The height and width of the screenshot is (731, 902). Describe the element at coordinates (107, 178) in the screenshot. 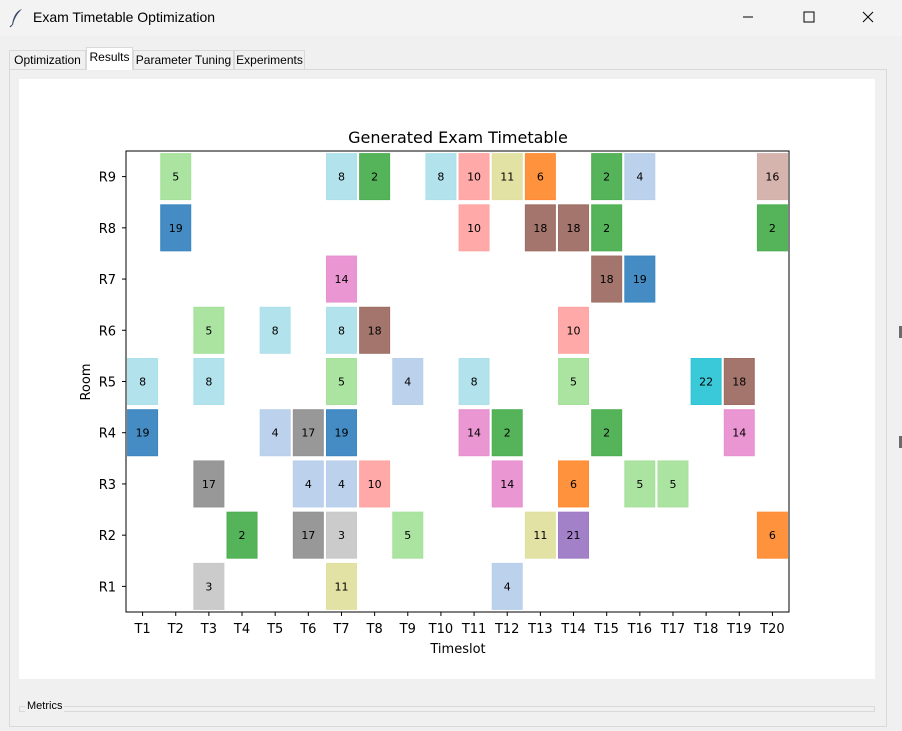

I see `y-tick-label: R9` at that location.